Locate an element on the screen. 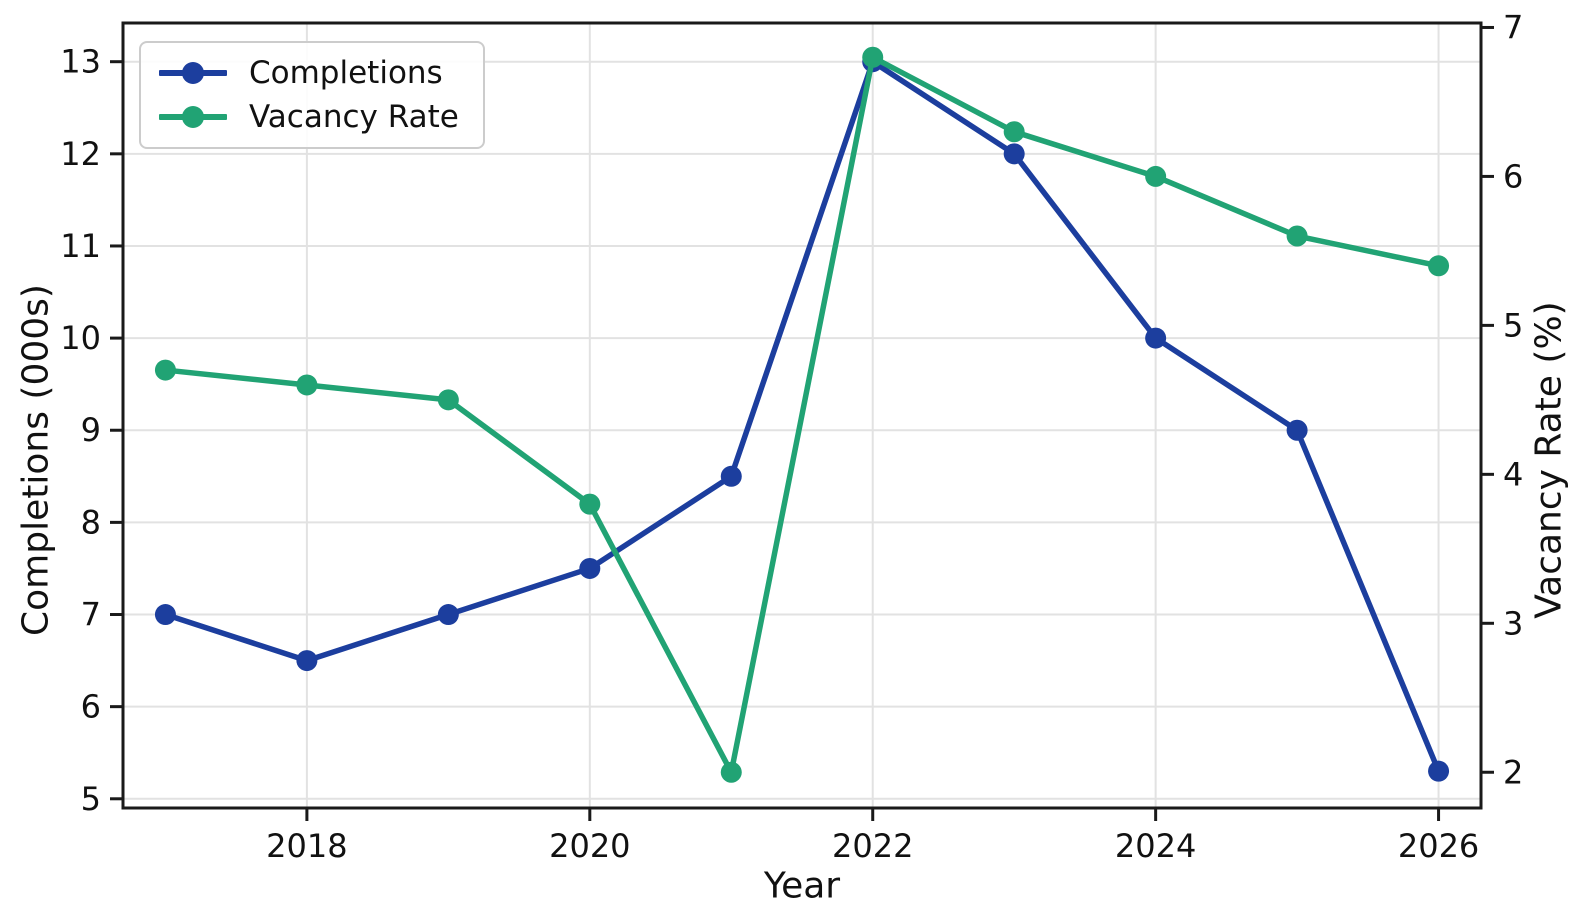 The height and width of the screenshot is (924, 1584). legend-label-completions: Completions is located at coordinates (346, 72).